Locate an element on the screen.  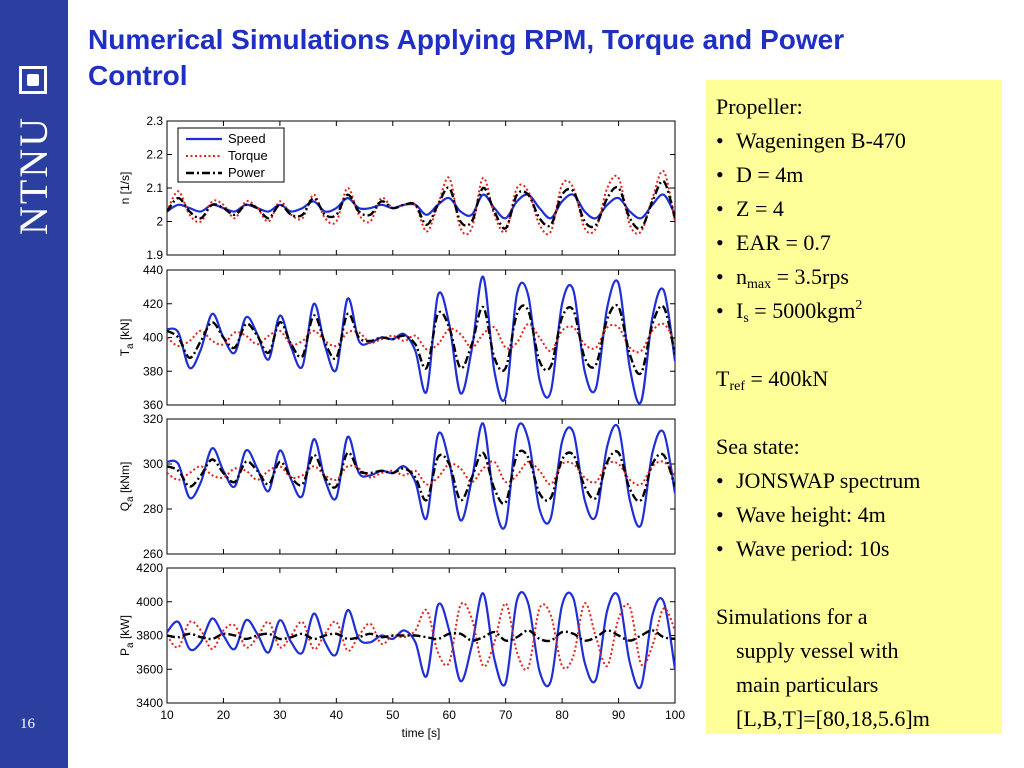
x-tick-label: 20 is located at coordinates (224, 715).